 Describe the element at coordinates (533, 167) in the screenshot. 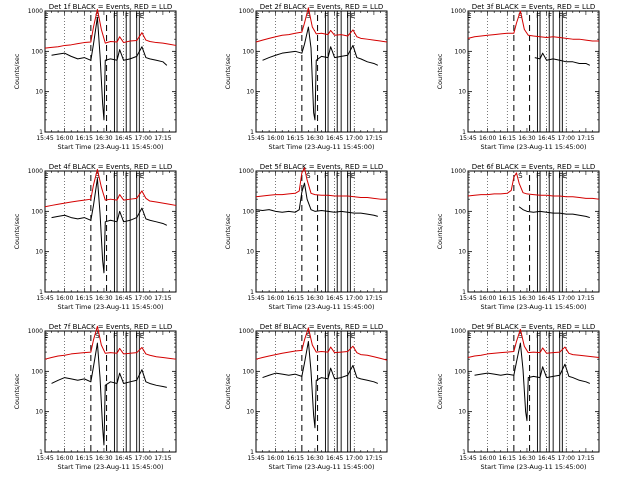

I see `panel-title: Det 6f BLACK = Events, RED = LLD` at that location.